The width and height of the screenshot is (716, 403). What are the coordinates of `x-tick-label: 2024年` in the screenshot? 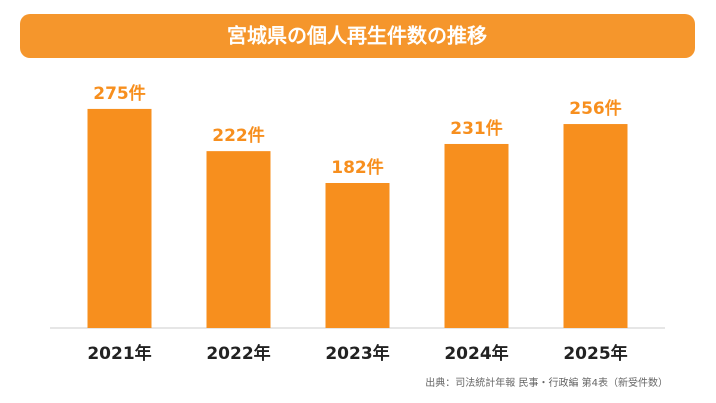 It's located at (476, 353).